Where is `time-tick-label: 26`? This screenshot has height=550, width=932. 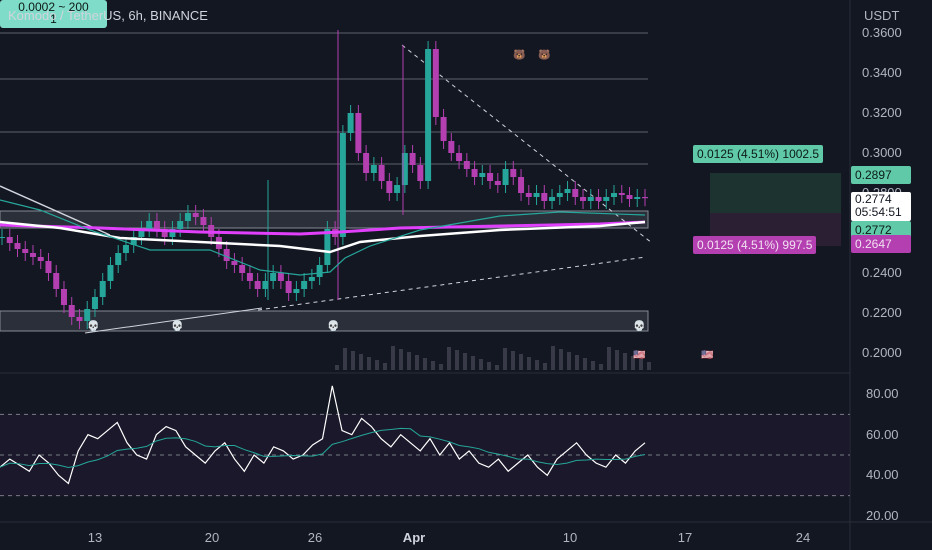
time-tick-label: 26 is located at coordinates (315, 537).